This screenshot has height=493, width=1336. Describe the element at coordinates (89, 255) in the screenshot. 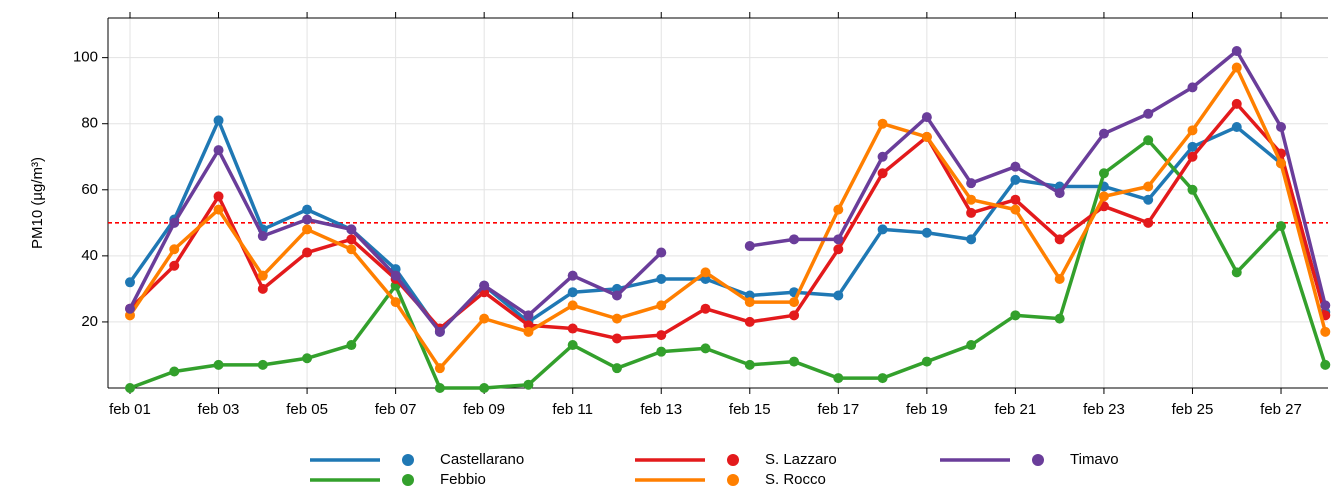

I see `y-tick-label: 40` at that location.